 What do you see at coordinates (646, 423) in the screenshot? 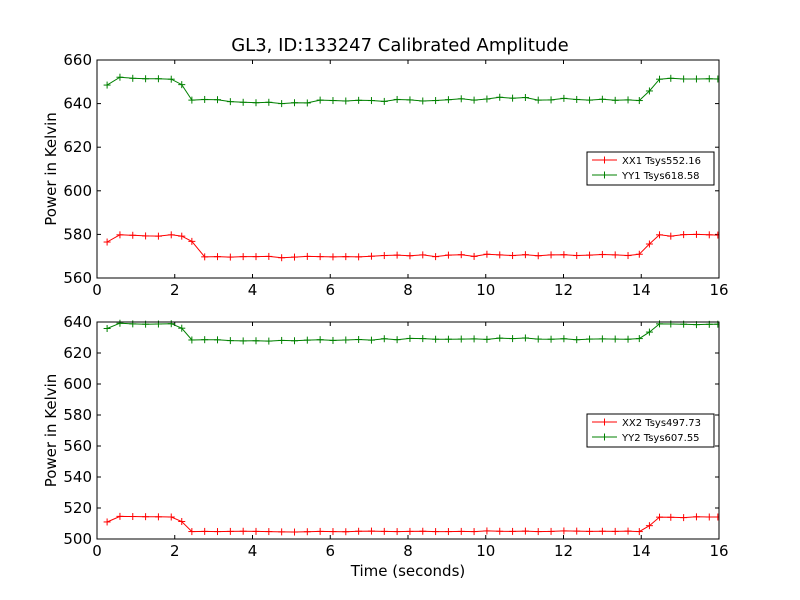
I see `legend-entry: XX2 Tsys497.73` at bounding box center [646, 423].